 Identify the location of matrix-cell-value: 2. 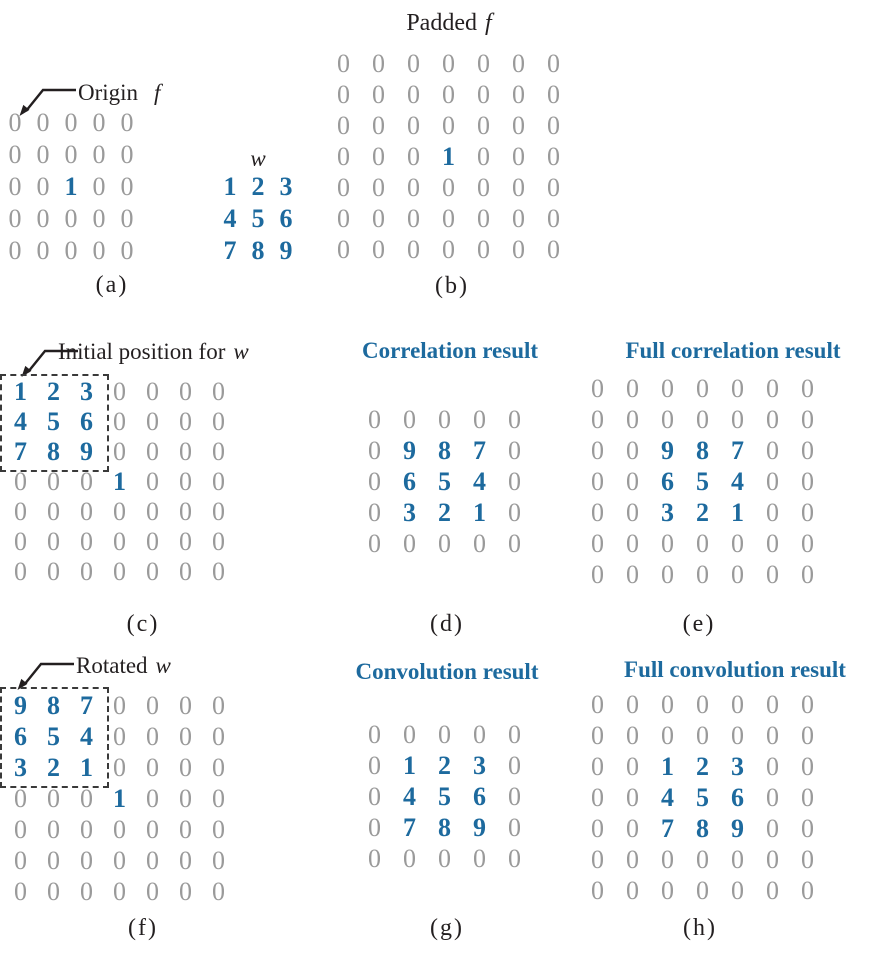
(53, 767).